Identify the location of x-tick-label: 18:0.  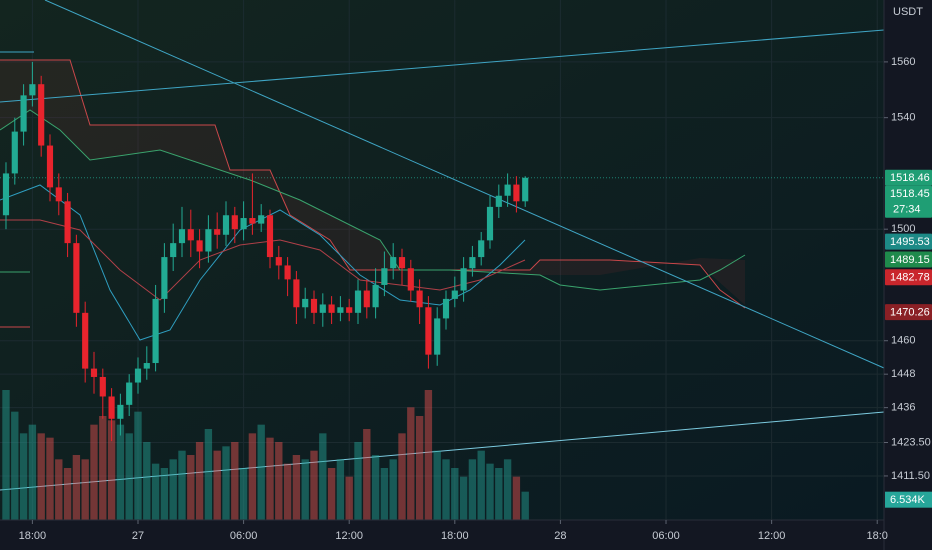
(877, 536).